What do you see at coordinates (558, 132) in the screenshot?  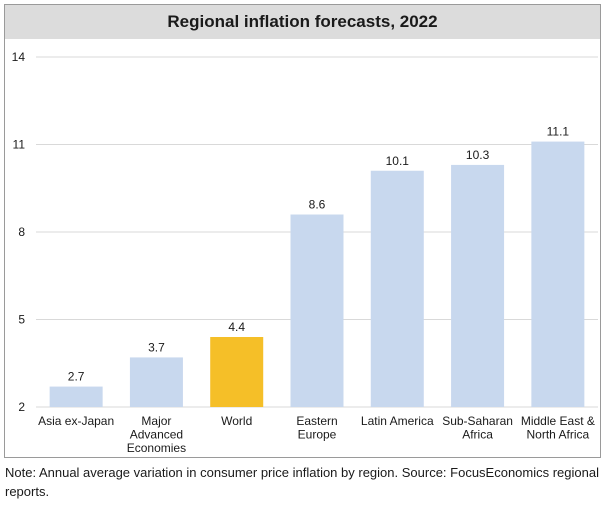 I see `data-label: 11.1` at bounding box center [558, 132].